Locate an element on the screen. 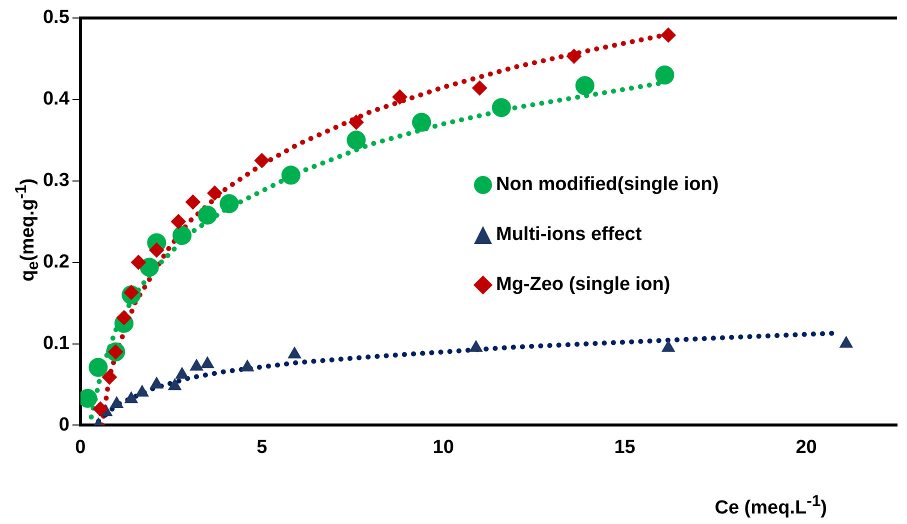 The width and height of the screenshot is (907, 524). legend-label: Multi-ions effect is located at coordinates (569, 235).